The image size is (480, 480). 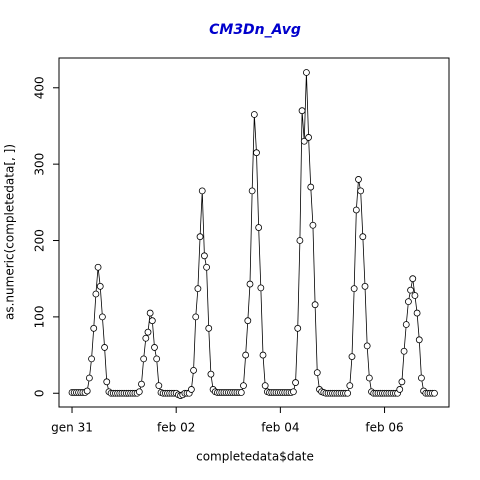 What do you see at coordinates (40, 316) in the screenshot?
I see `y-tick-label: 100` at bounding box center [40, 316].